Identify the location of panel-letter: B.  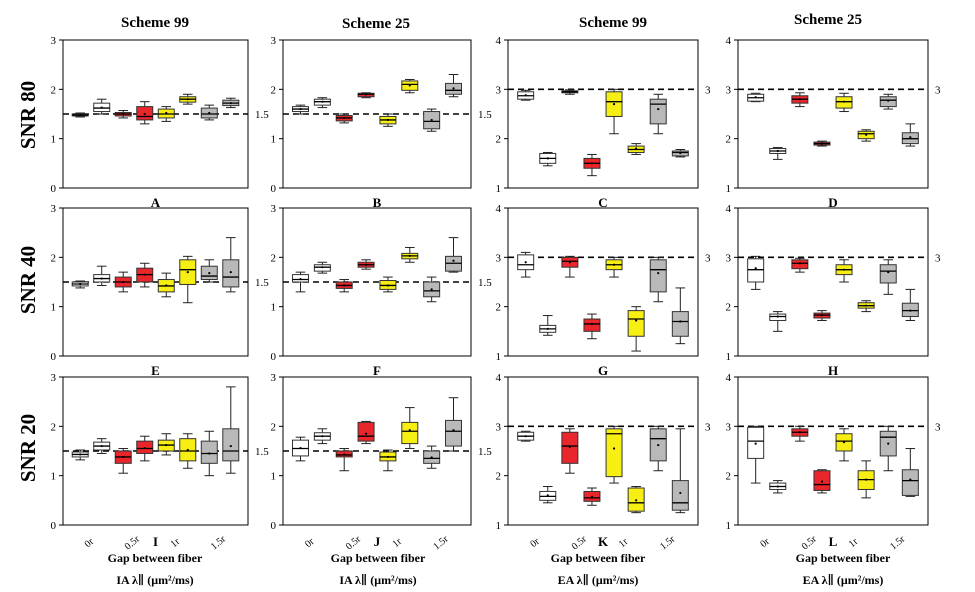
(377, 202).